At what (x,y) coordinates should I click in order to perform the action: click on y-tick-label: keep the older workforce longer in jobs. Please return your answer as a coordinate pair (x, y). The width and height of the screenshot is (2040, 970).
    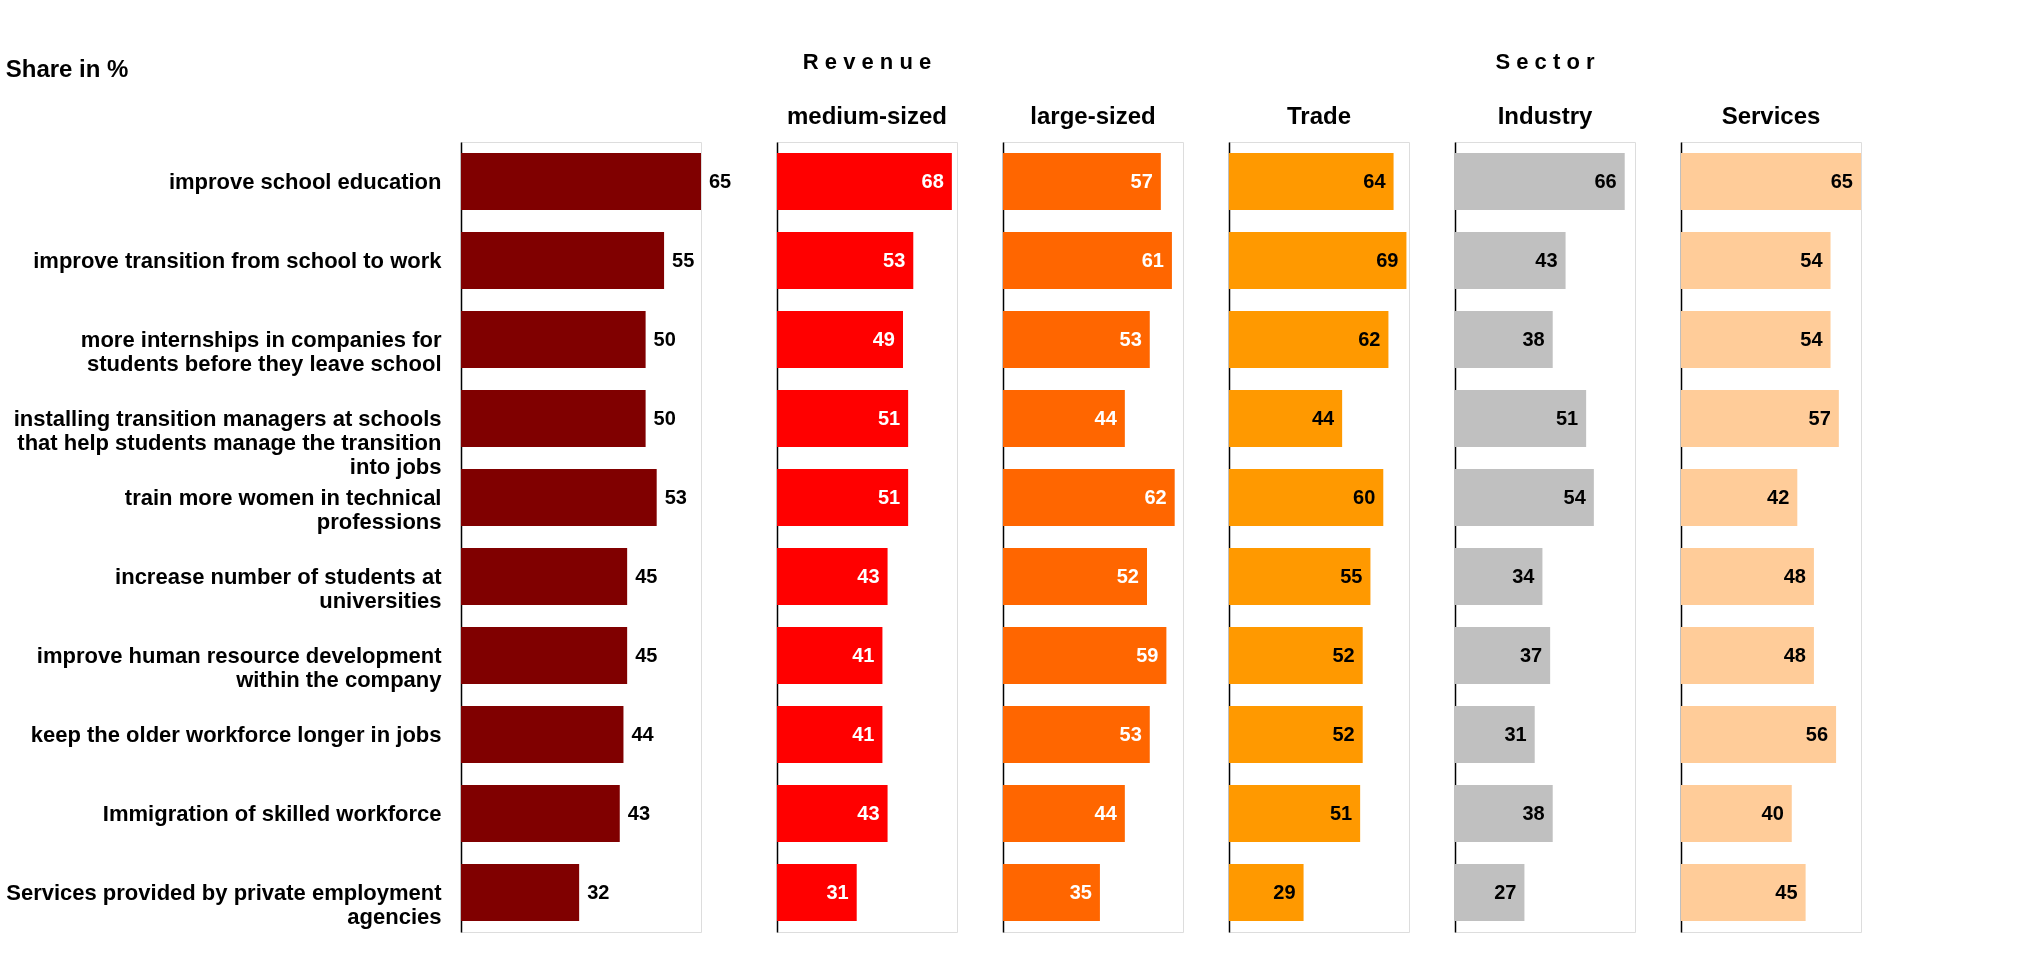
    Looking at the image, I should click on (236, 734).